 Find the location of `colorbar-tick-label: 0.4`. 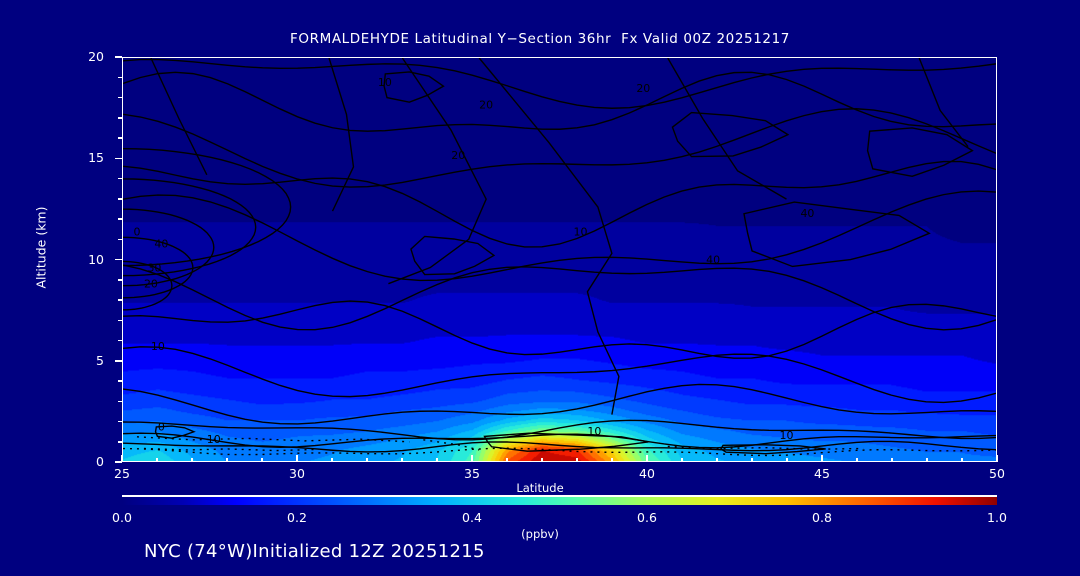

colorbar-tick-label: 0.4 is located at coordinates (472, 517).